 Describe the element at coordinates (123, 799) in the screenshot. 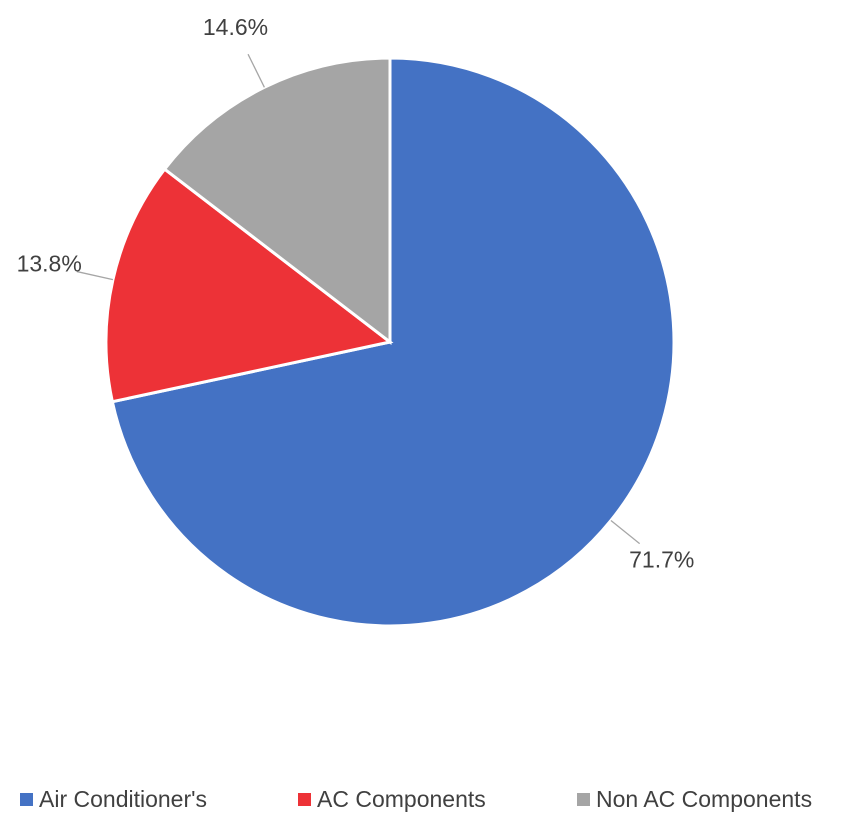

I see `legend-label: Air Conditioner's` at that location.